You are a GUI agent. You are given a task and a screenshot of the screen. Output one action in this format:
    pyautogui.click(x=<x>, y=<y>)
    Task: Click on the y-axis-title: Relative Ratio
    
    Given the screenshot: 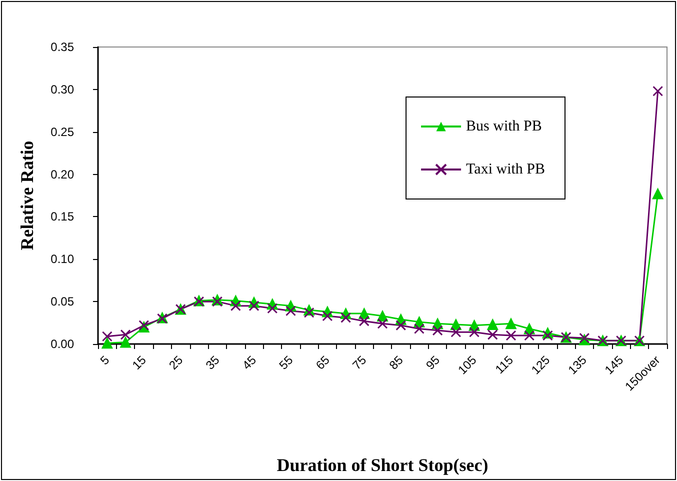 What is the action you would take?
    pyautogui.click(x=27, y=195)
    